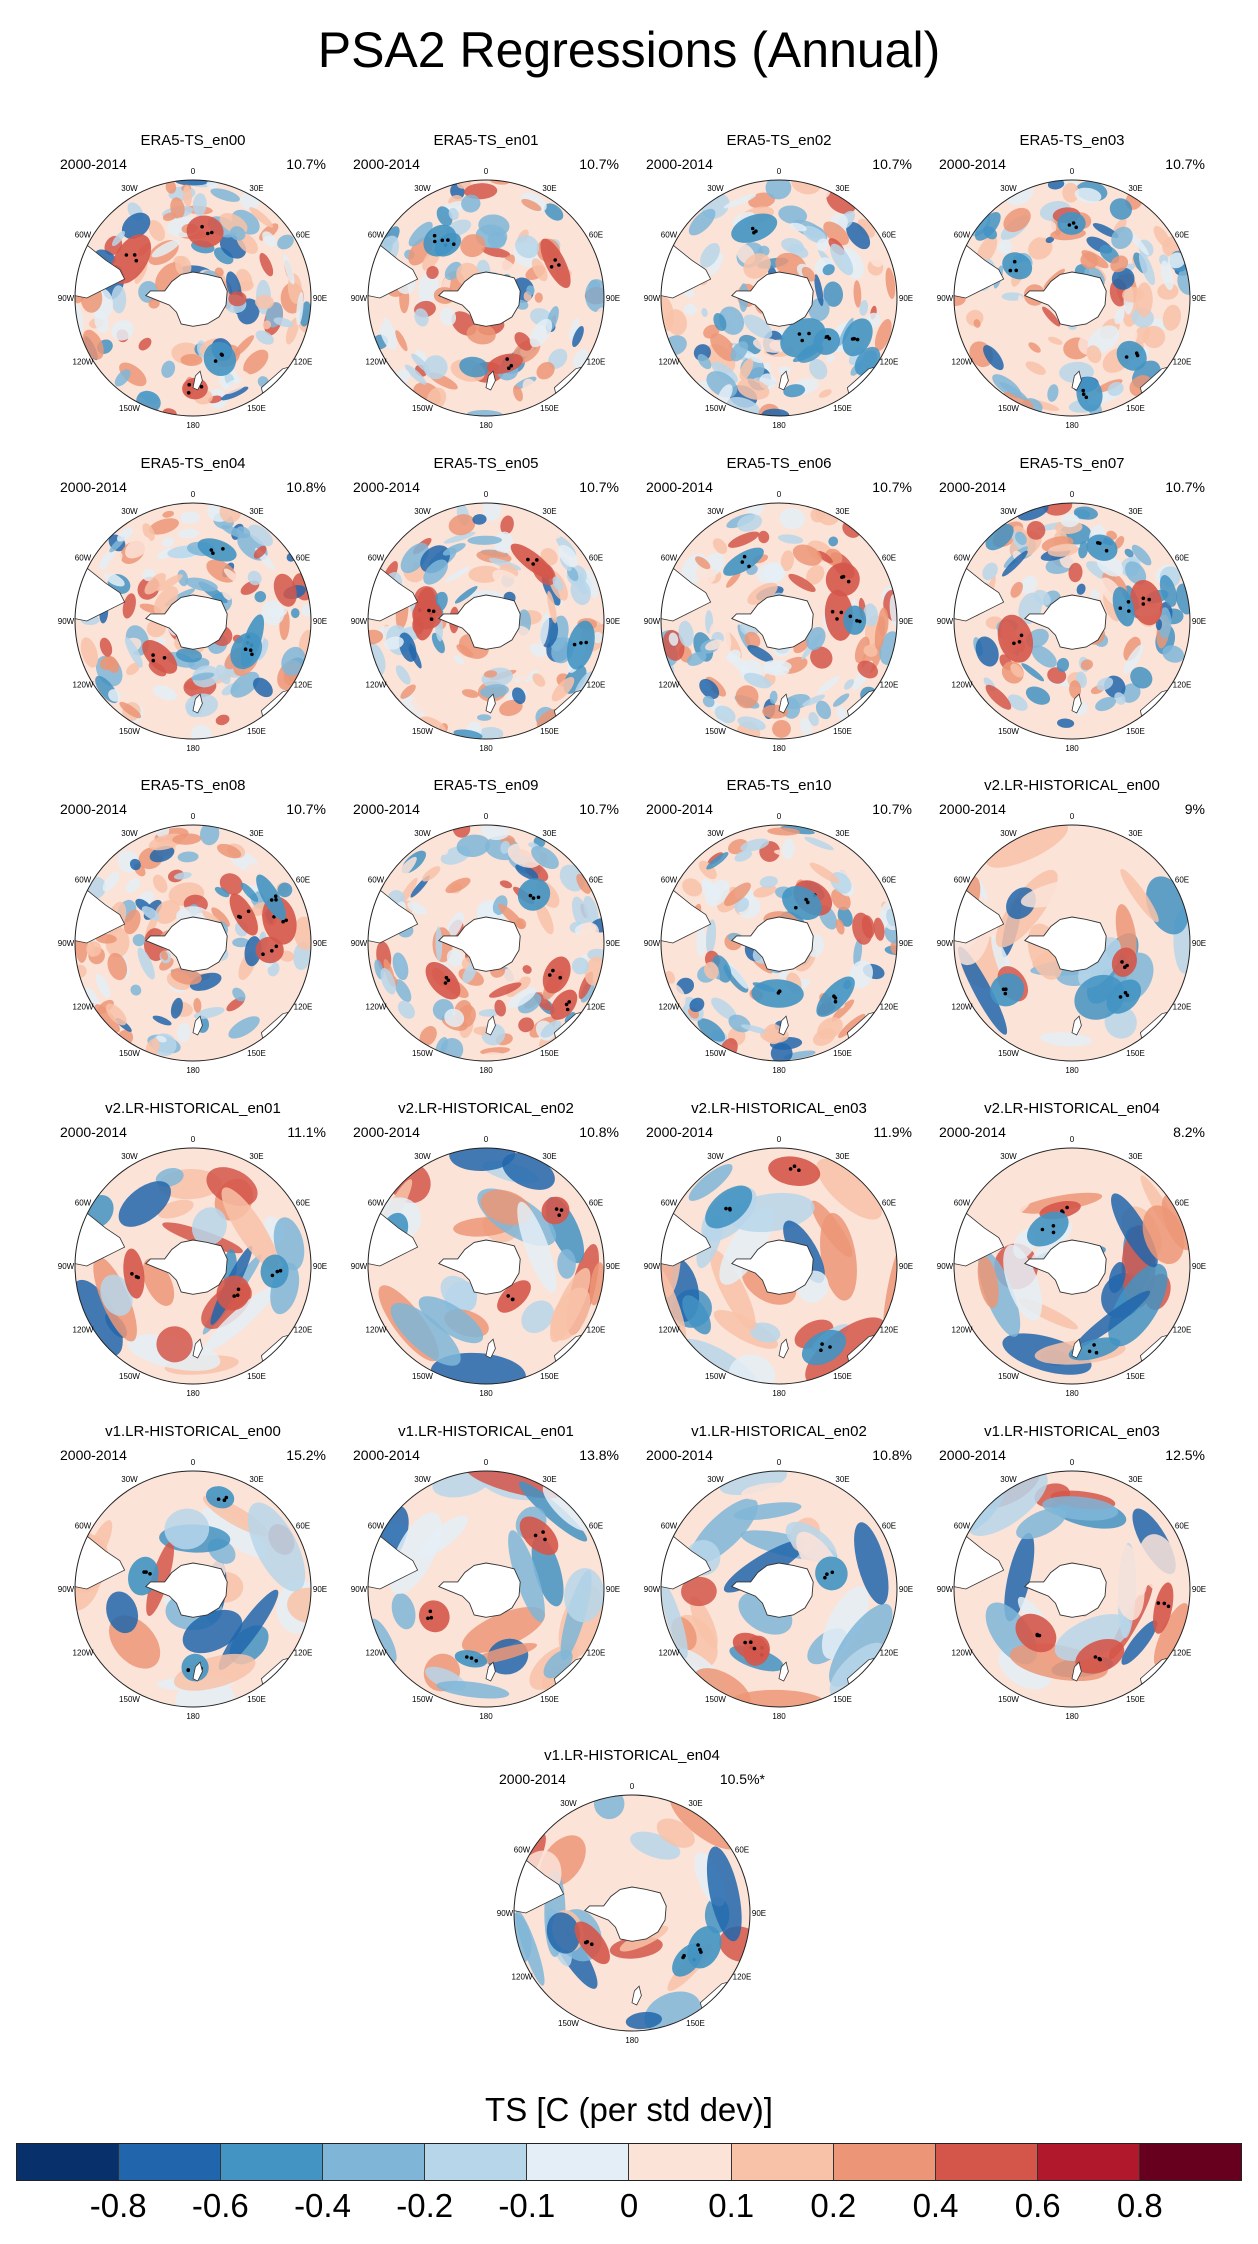 The width and height of the screenshot is (1258, 2244). I want to click on longitude-label: 60E, so click(742, 1850).